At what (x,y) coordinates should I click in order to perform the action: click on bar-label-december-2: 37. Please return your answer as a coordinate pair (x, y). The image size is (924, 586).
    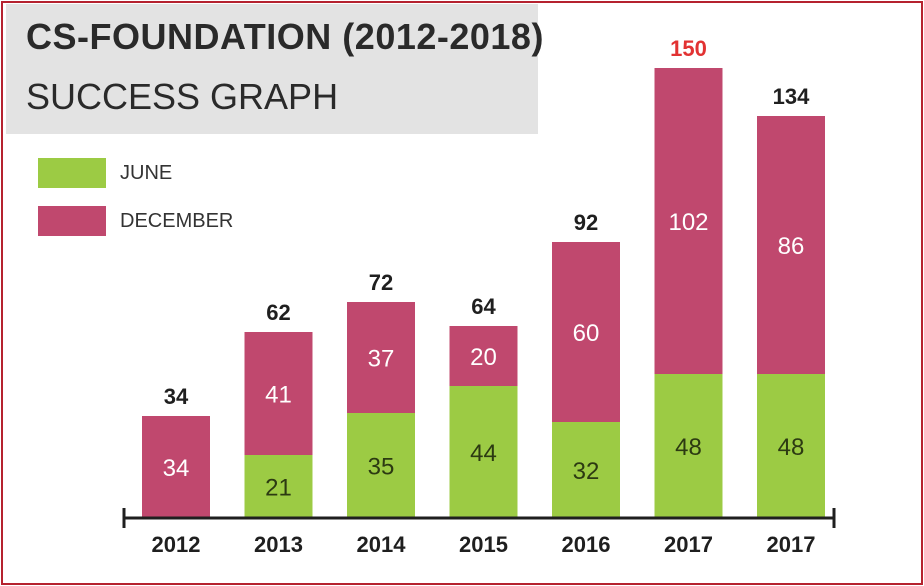
    Looking at the image, I should click on (381, 359).